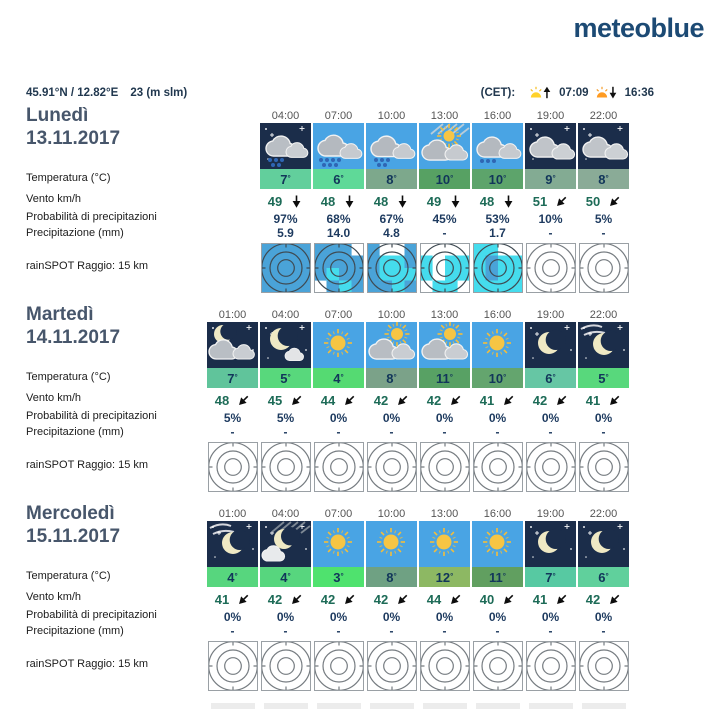 The image size is (726, 715). I want to click on temperature-value: 11 °, so click(497, 577).